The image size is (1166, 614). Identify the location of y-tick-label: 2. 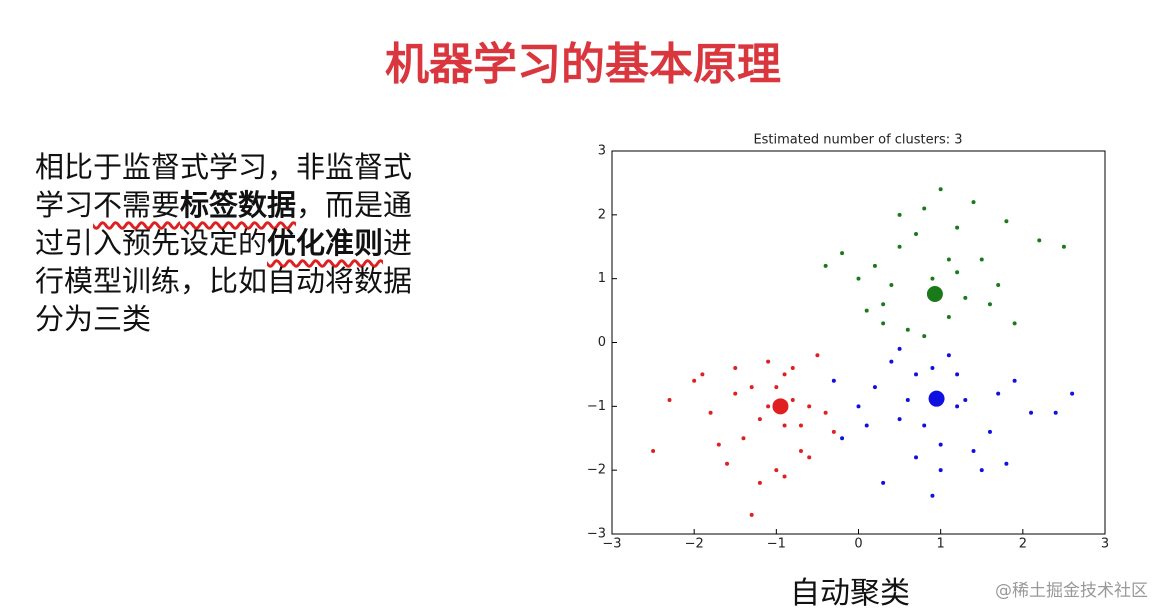
(602, 214).